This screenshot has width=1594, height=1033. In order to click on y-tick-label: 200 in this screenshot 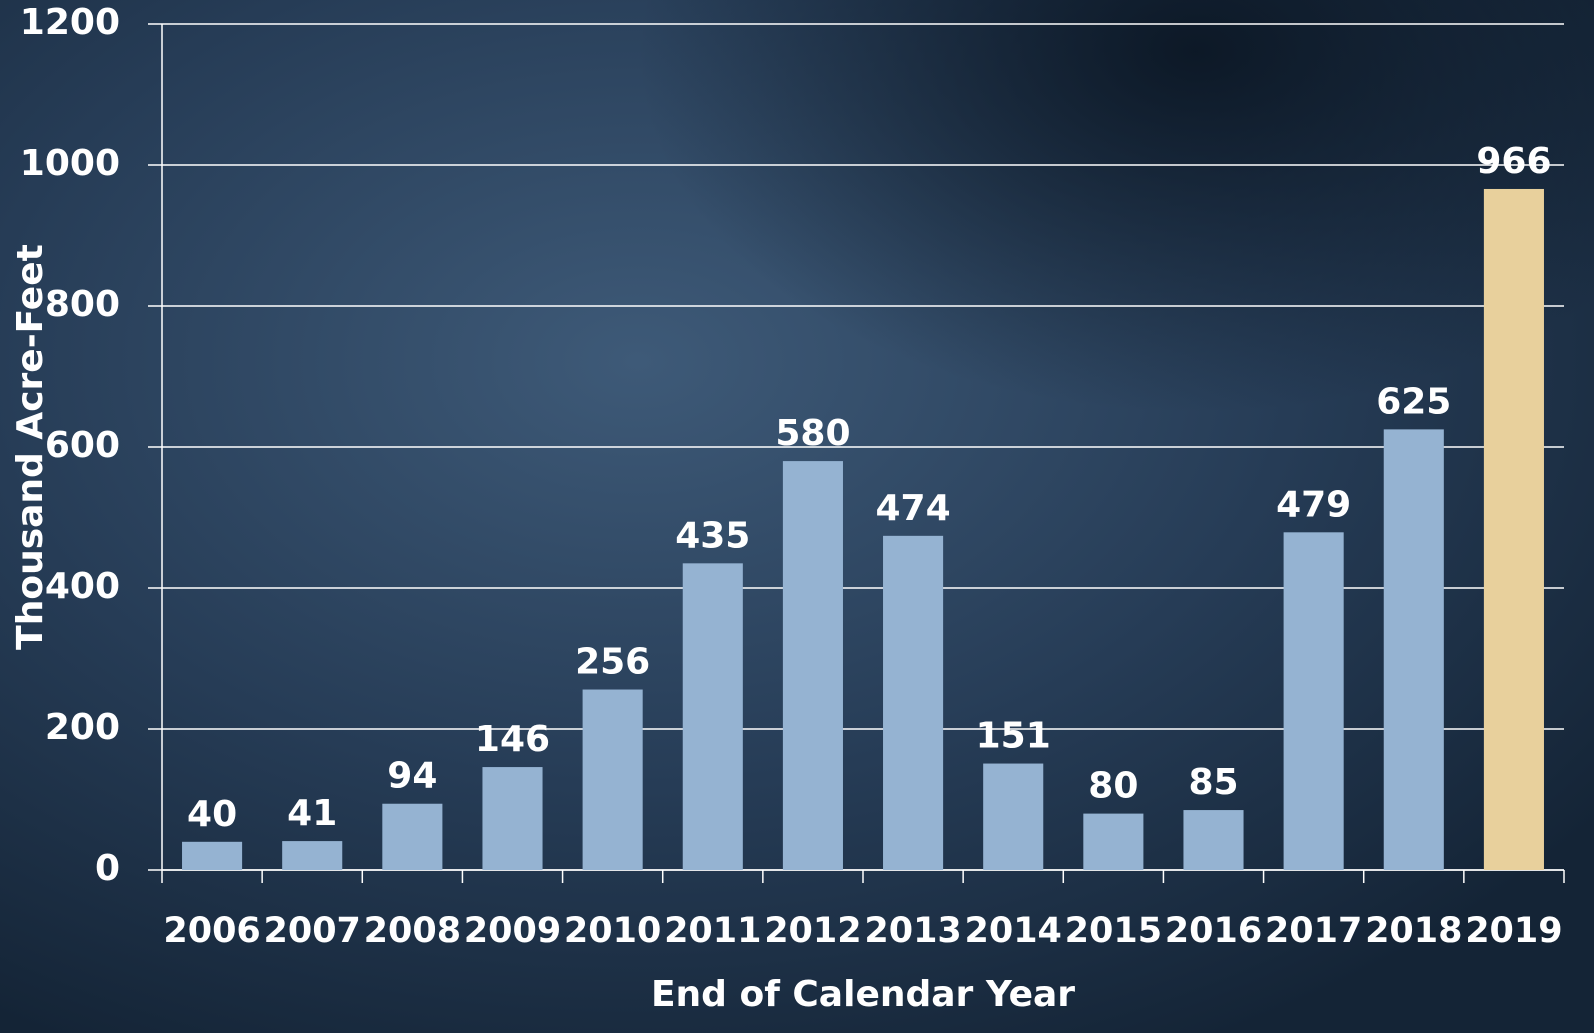, I will do `click(82, 727)`.